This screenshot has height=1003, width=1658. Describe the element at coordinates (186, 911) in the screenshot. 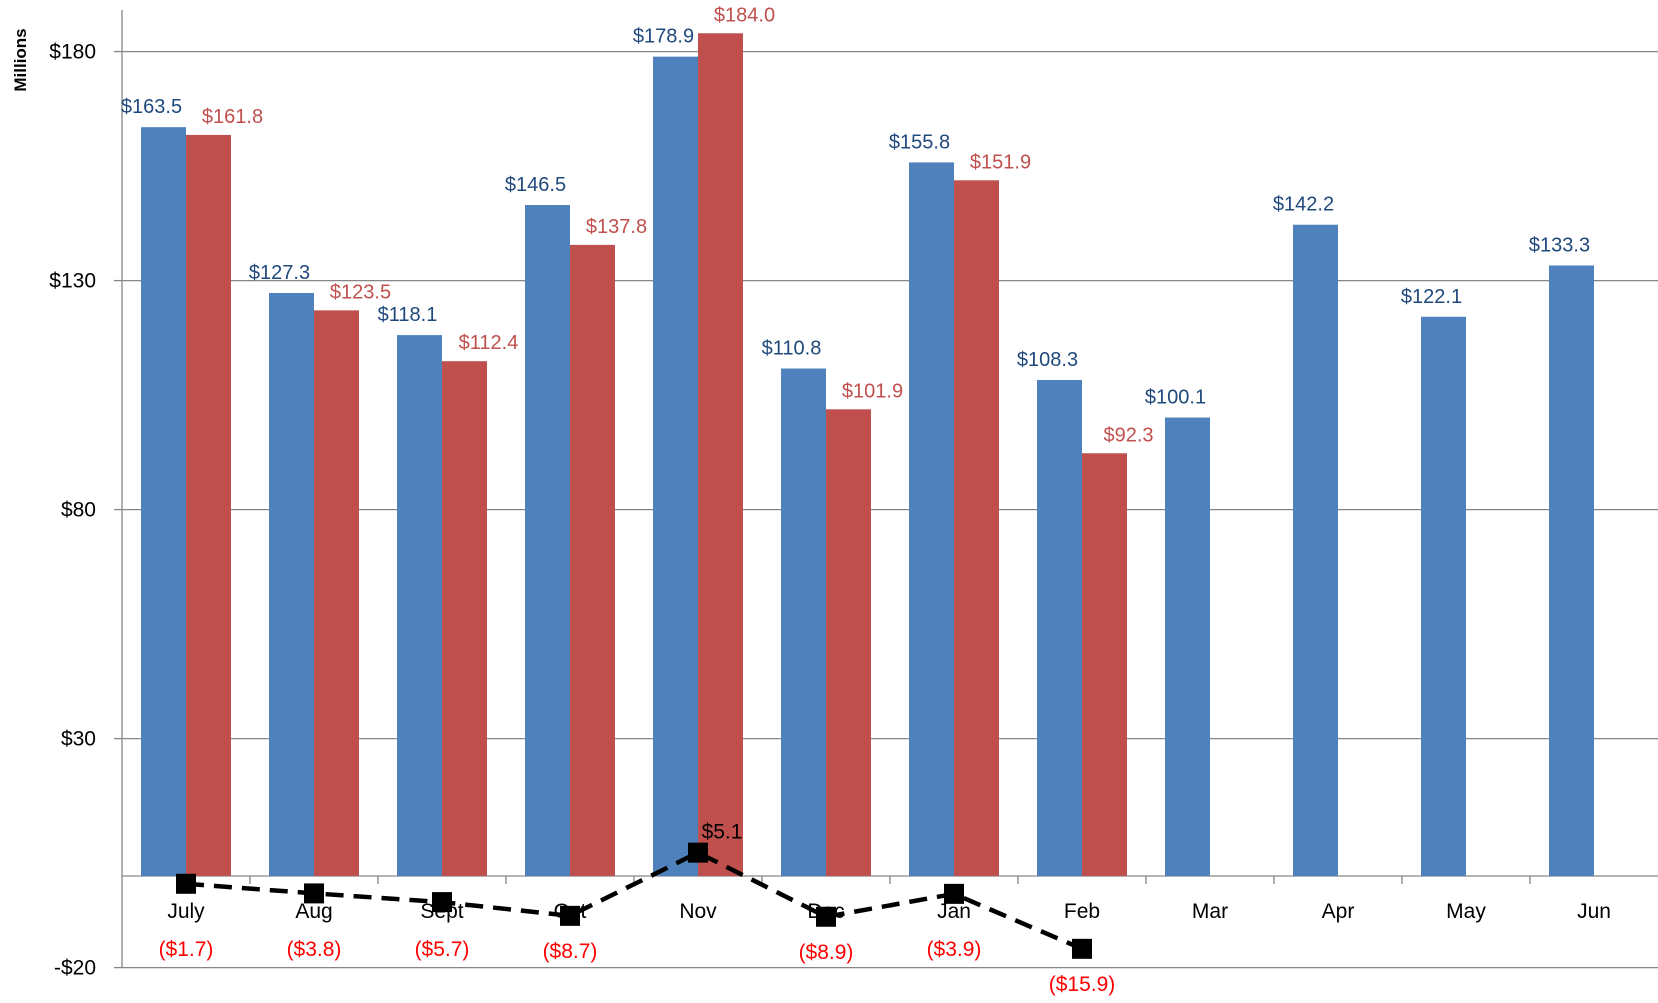

I see `x-tick-label-july: July` at that location.